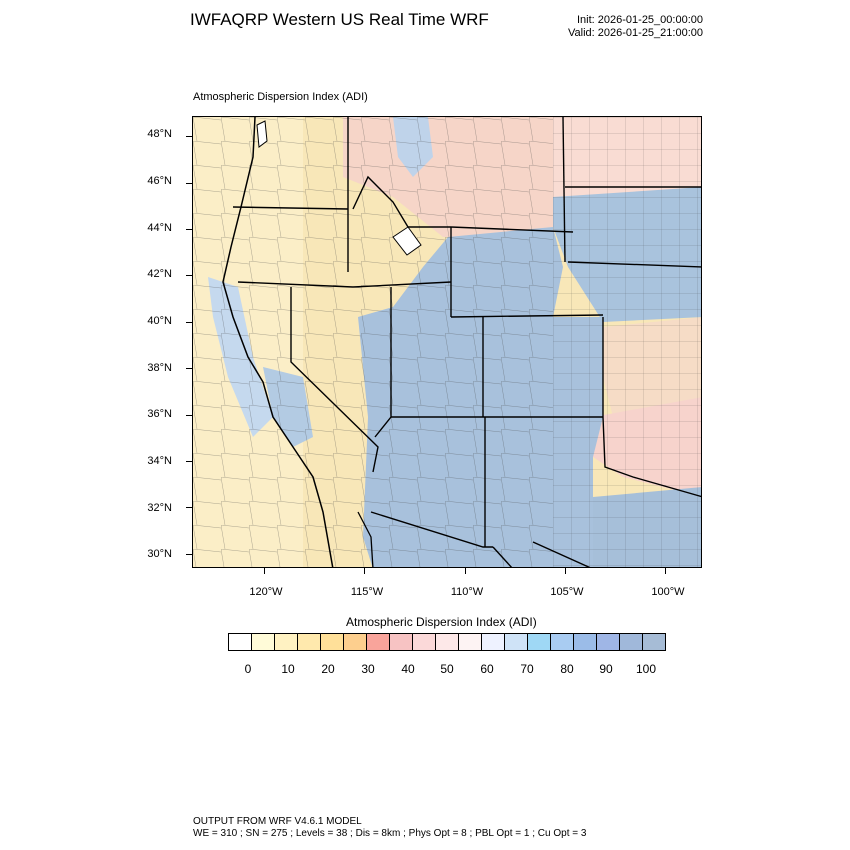 The height and width of the screenshot is (850, 850). I want to click on lon-label-105w: 105°W, so click(567, 592).